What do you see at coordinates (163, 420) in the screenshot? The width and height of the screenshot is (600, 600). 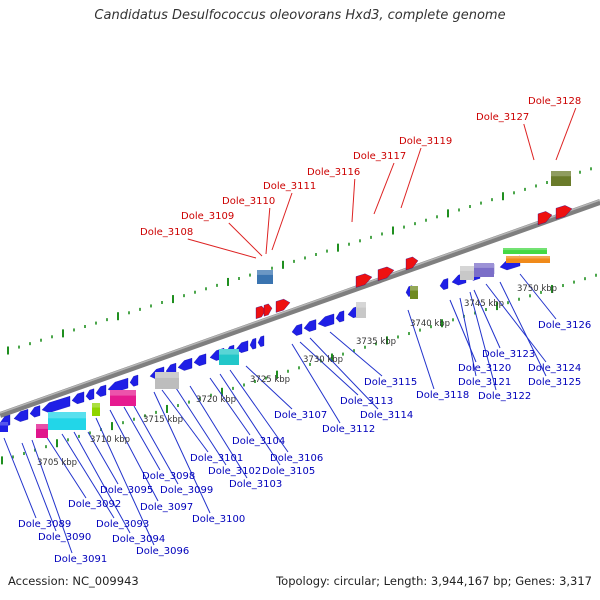 I see `scale-label: 3715 kbp` at bounding box center [163, 420].